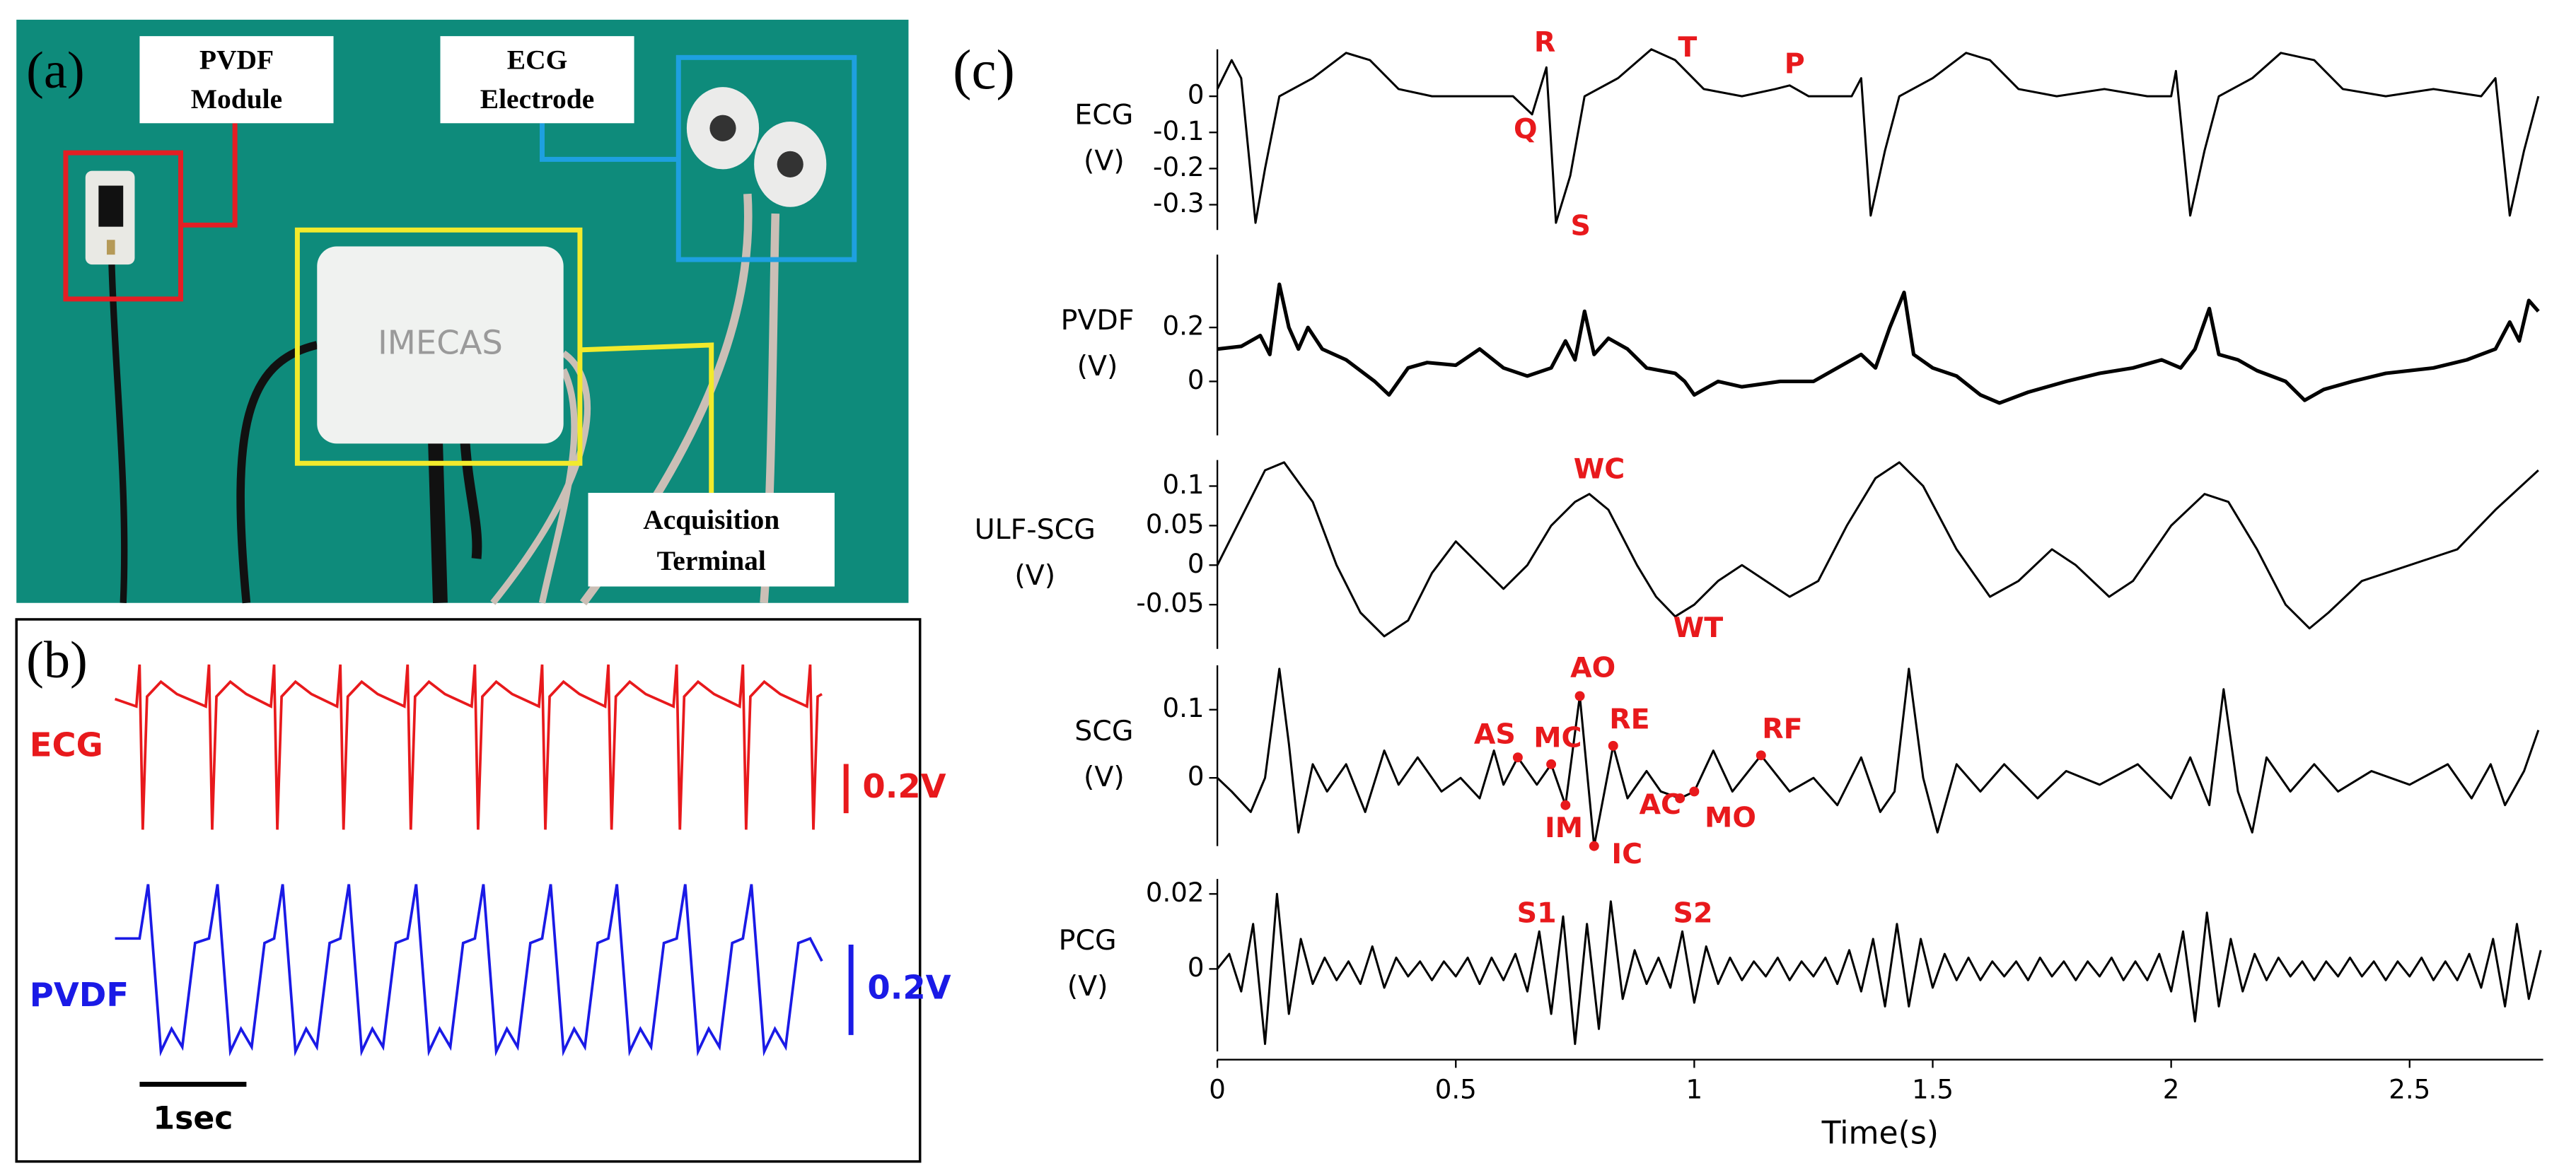  I want to click on y-axis-label: PCG, so click(1088, 940).